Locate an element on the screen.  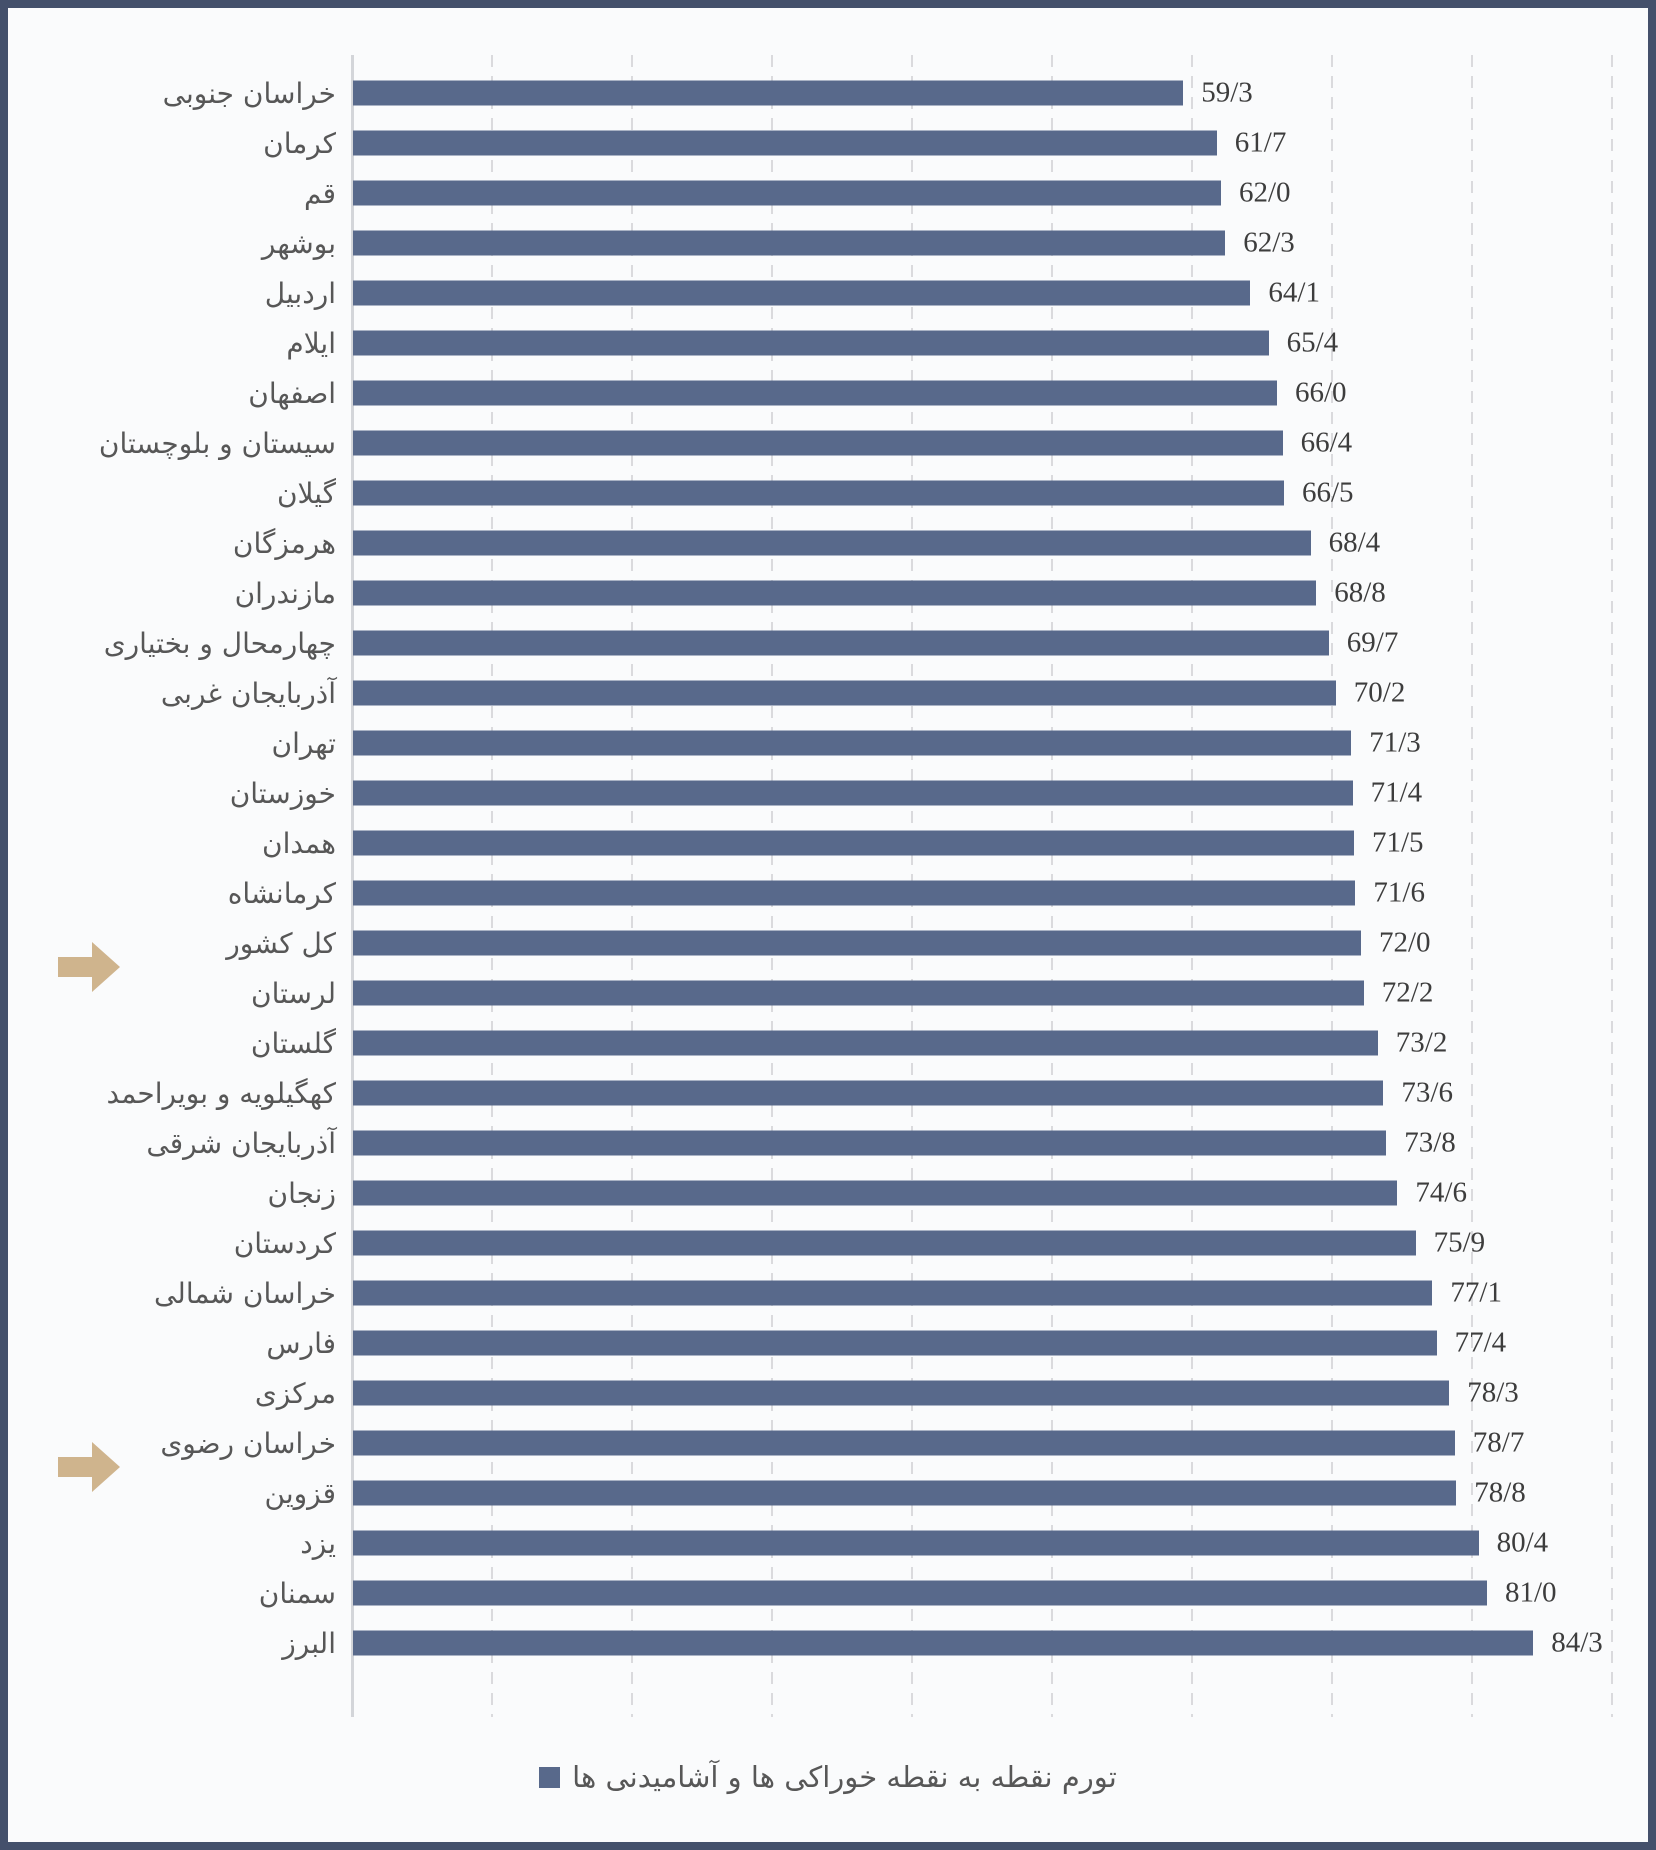
bar-track: 66/0 is located at coordinates (990, 393).